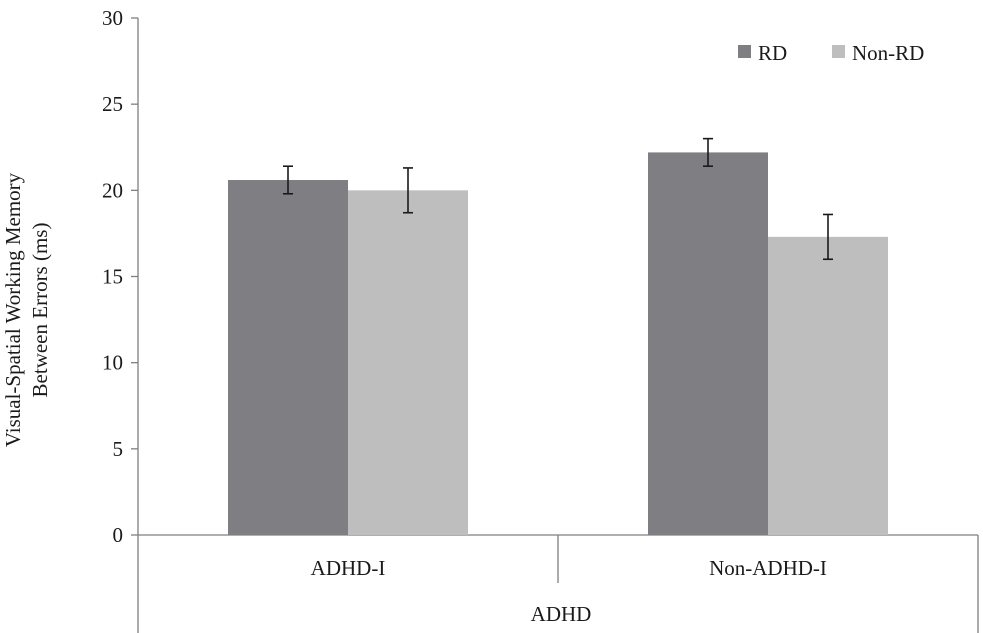 The width and height of the screenshot is (983, 633). Describe the element at coordinates (768, 568) in the screenshot. I see `x-tick-label: Non-ADHD-I` at that location.